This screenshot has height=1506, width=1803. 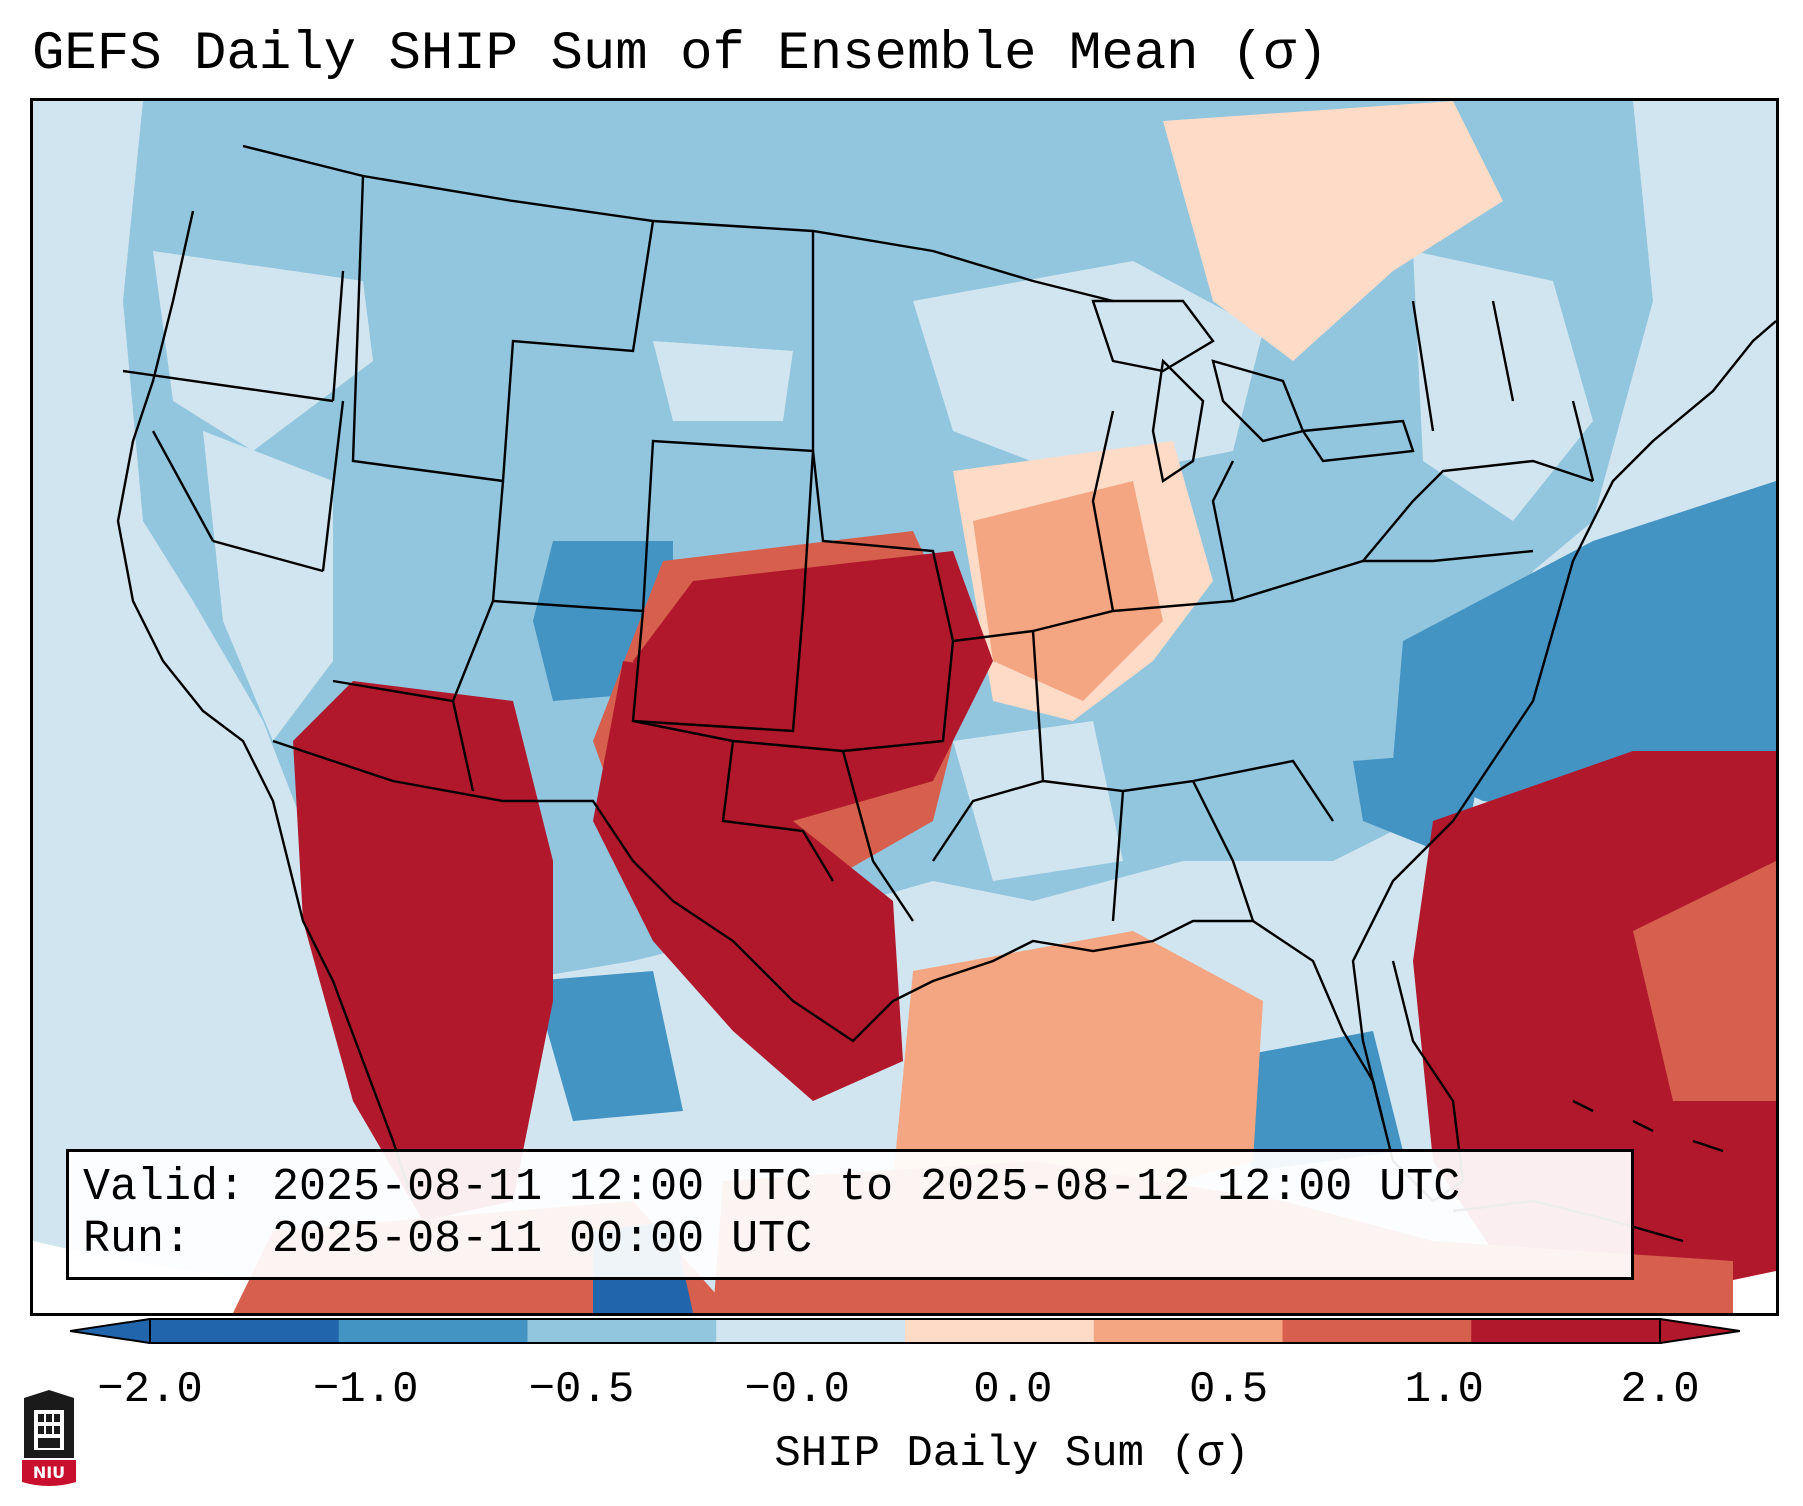 I want to click on run-label: Run:, so click(x=137, y=1239).